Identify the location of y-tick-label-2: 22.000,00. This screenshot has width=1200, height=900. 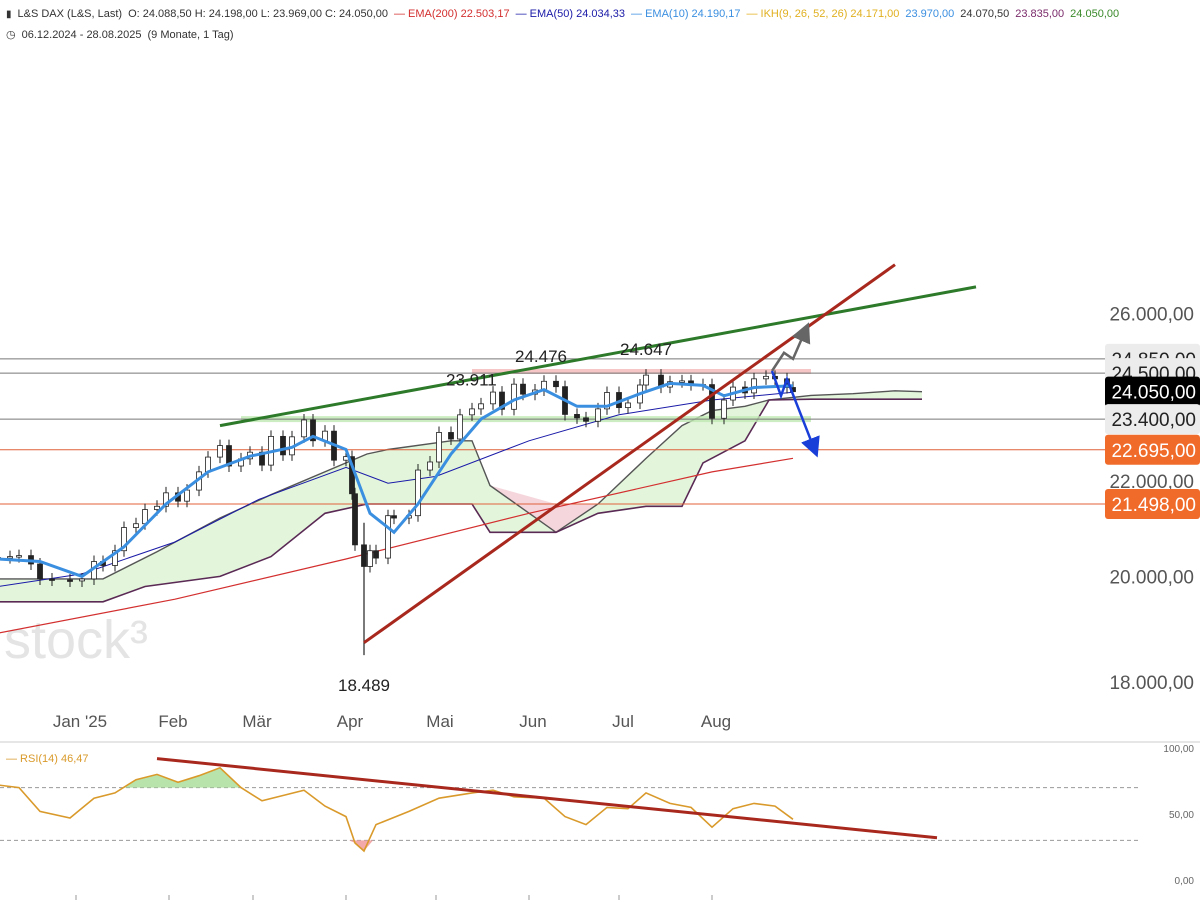
(1151, 482).